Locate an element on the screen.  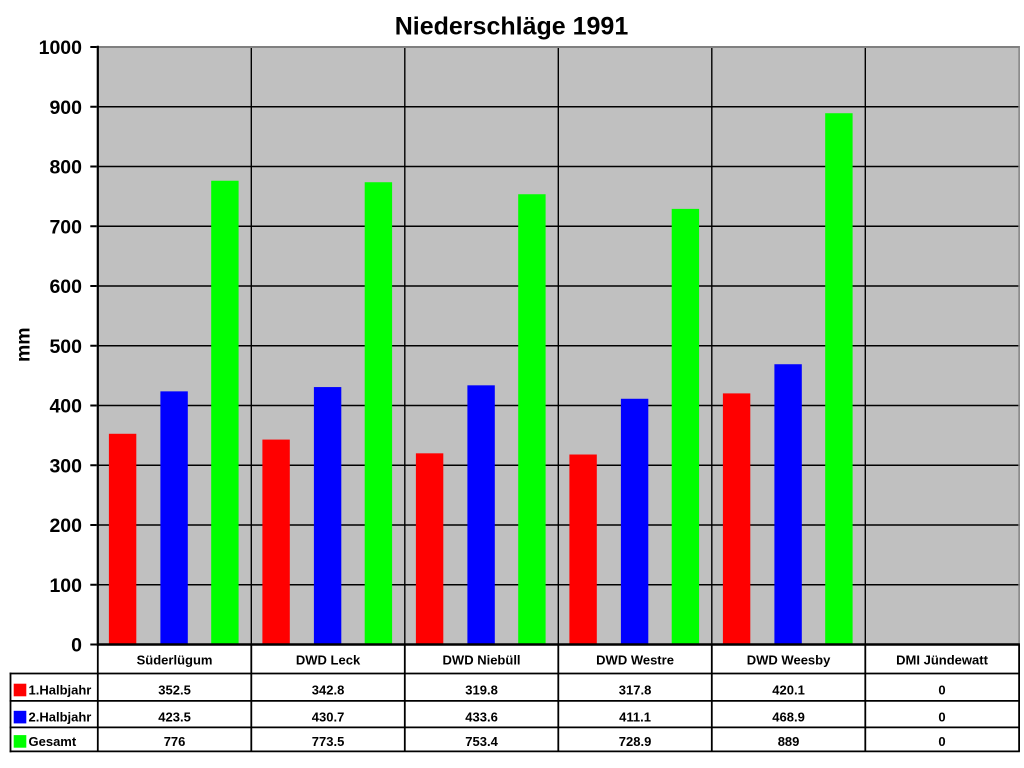
svg-text: 468.9 is located at coordinates (788, 717).